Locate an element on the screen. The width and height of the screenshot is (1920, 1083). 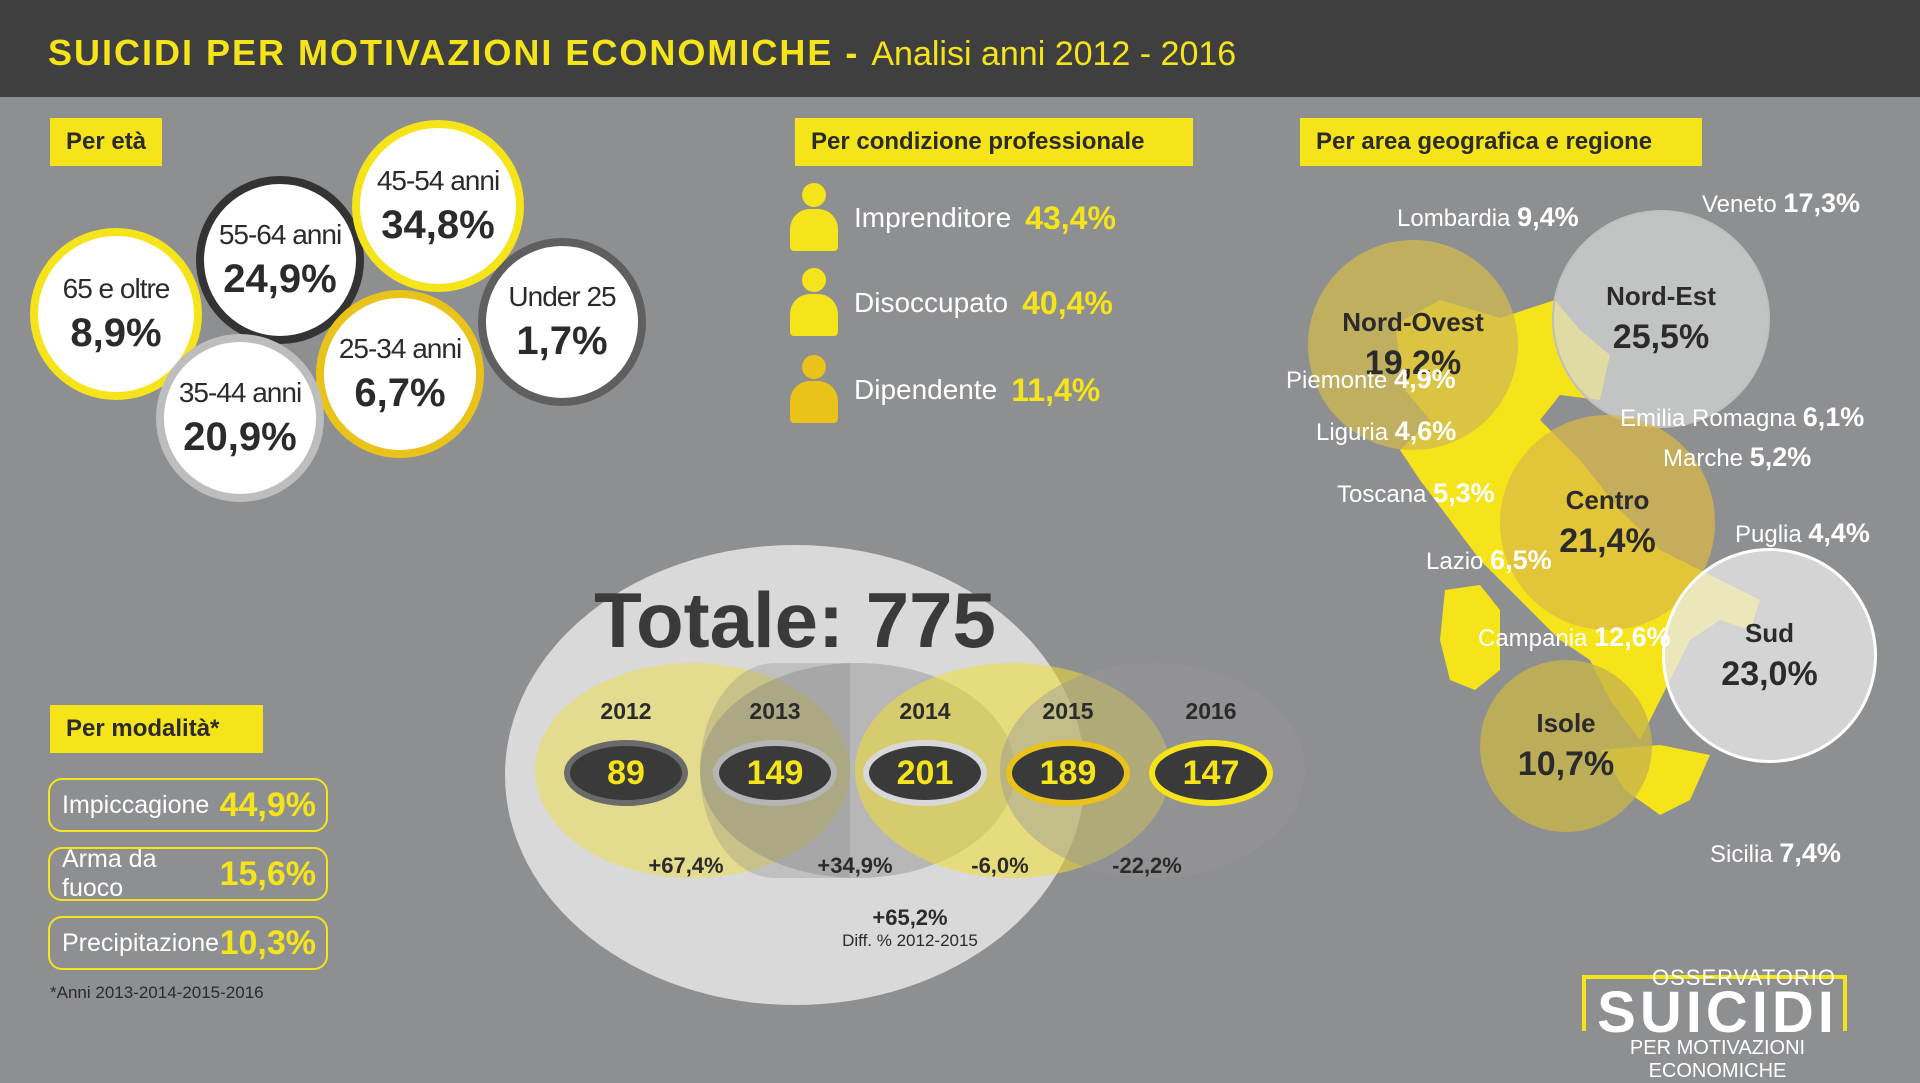
area-value: 19,2% is located at coordinates (1413, 363).